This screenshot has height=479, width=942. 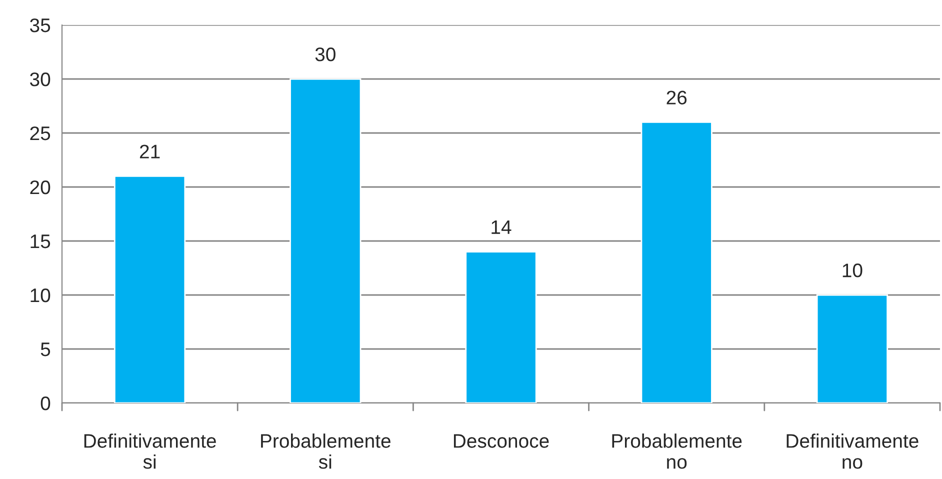 I want to click on y-tick-label: 30, so click(x=40, y=79).